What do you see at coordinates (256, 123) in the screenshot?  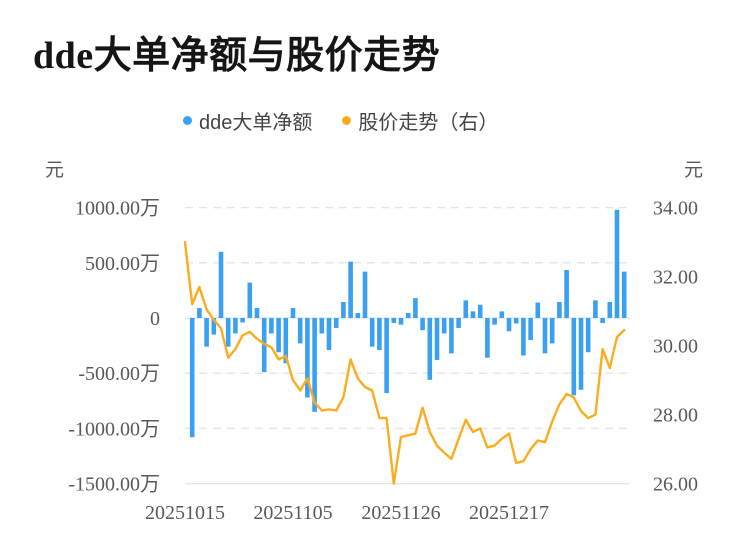 I see `legend-label-dde-net: dde大单净额` at bounding box center [256, 123].